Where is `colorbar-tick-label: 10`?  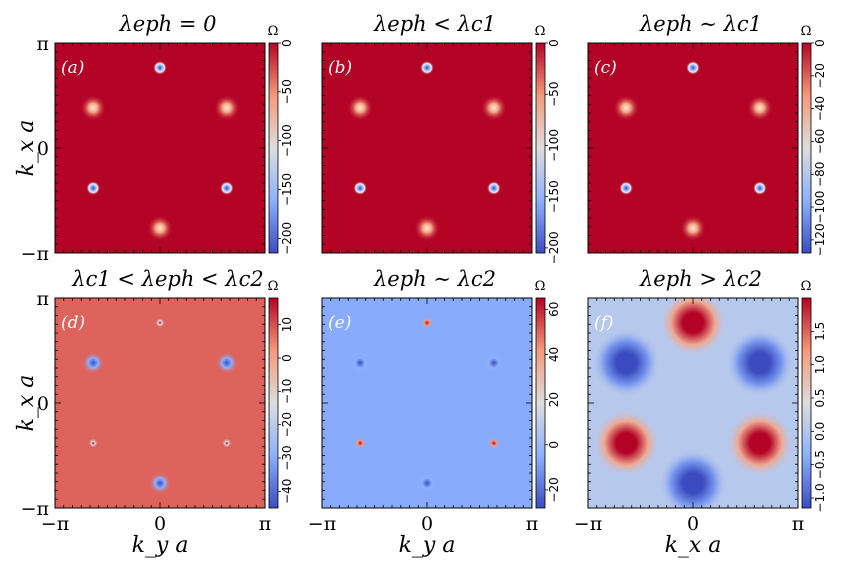 colorbar-tick-label: 10 is located at coordinates (287, 324).